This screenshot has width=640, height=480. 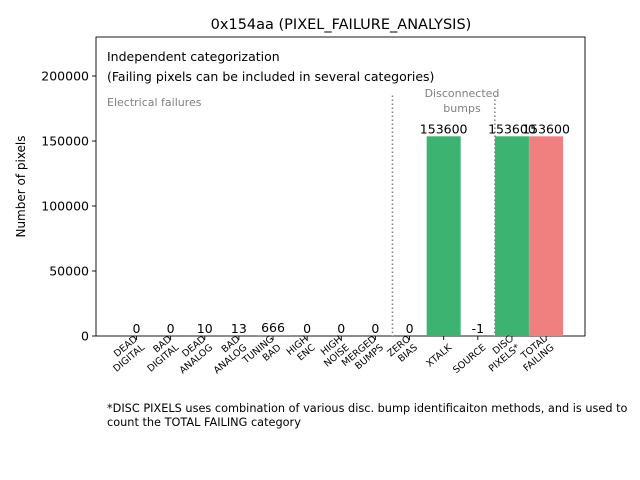 I want to click on x-tick-label: SOURCE, so click(x=469, y=359).